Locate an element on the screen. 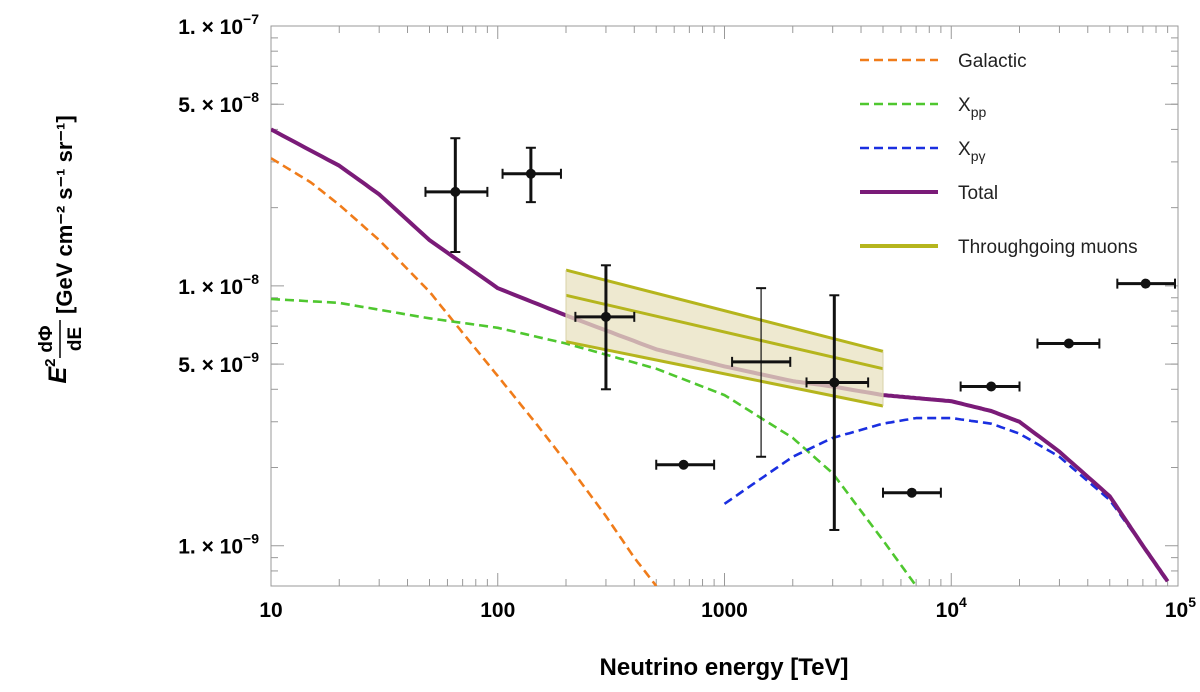 The image size is (1200, 692). legend: Galactic Xpp Xpγ Total Throughgoing muons is located at coordinates (999, 154).